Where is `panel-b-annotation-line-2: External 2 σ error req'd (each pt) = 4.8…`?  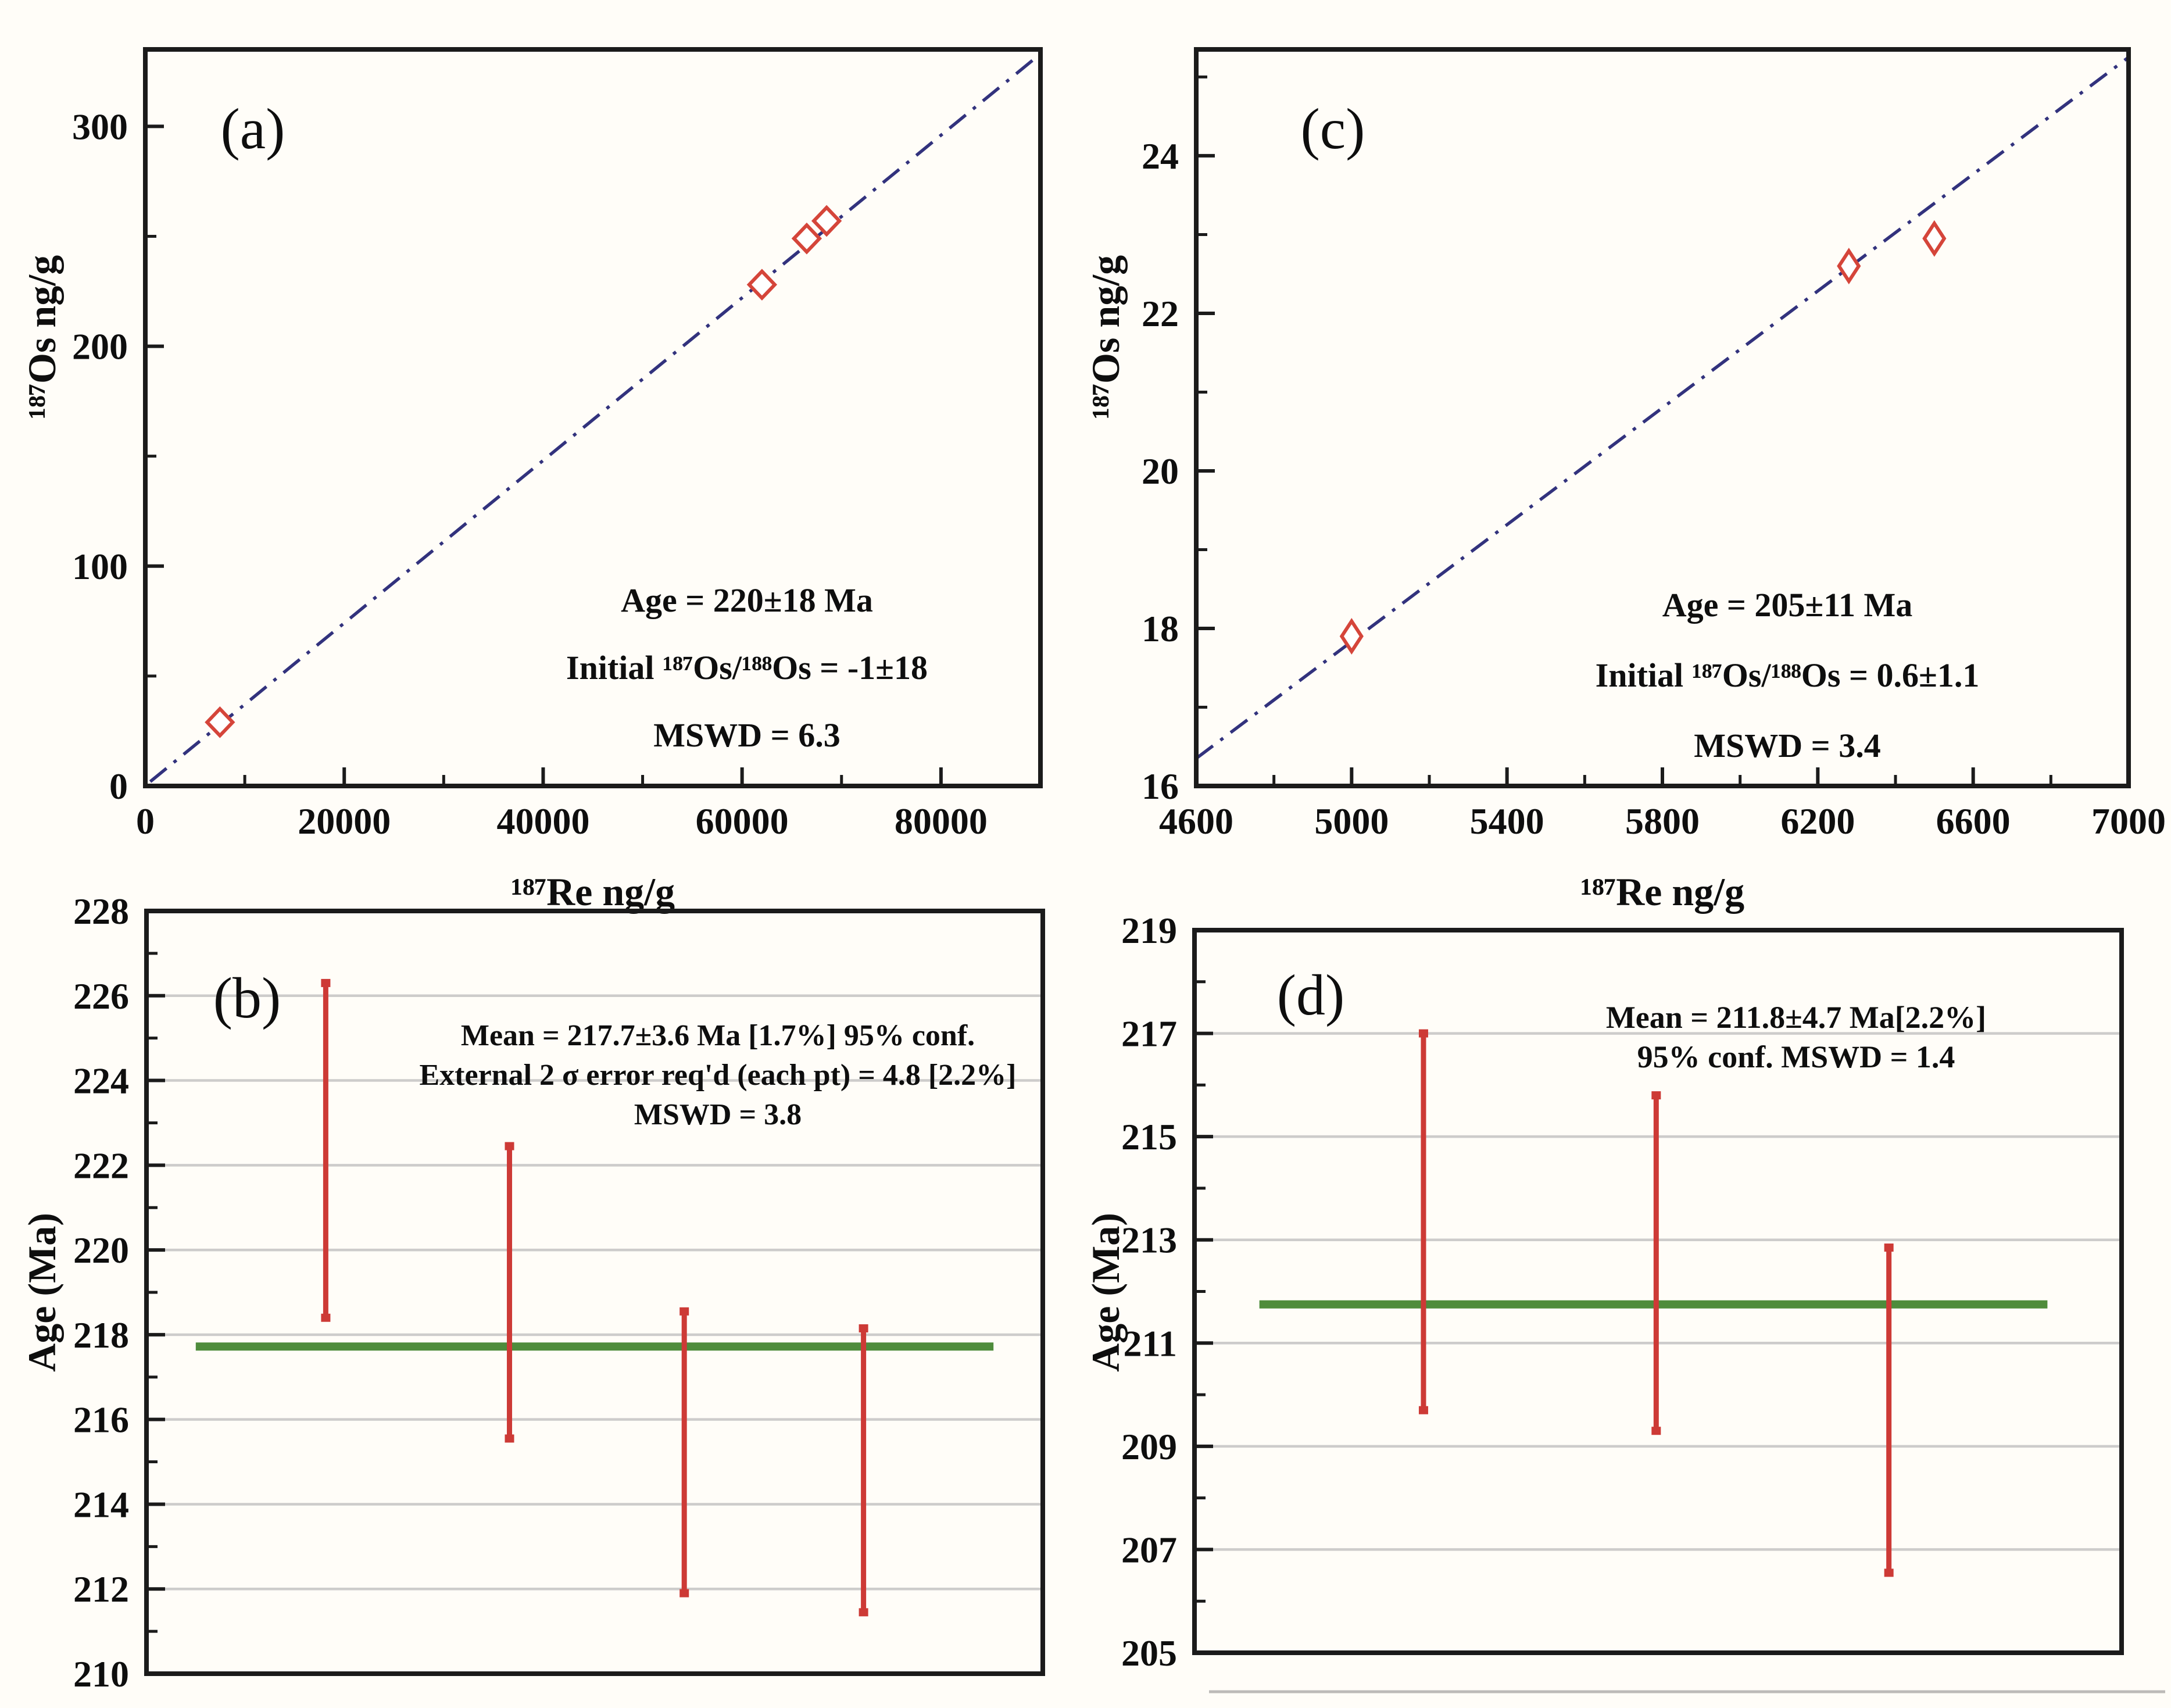 panel-b-annotation-line-2: External 2 σ error req'd (each pt) = 4.8… is located at coordinates (718, 1075).